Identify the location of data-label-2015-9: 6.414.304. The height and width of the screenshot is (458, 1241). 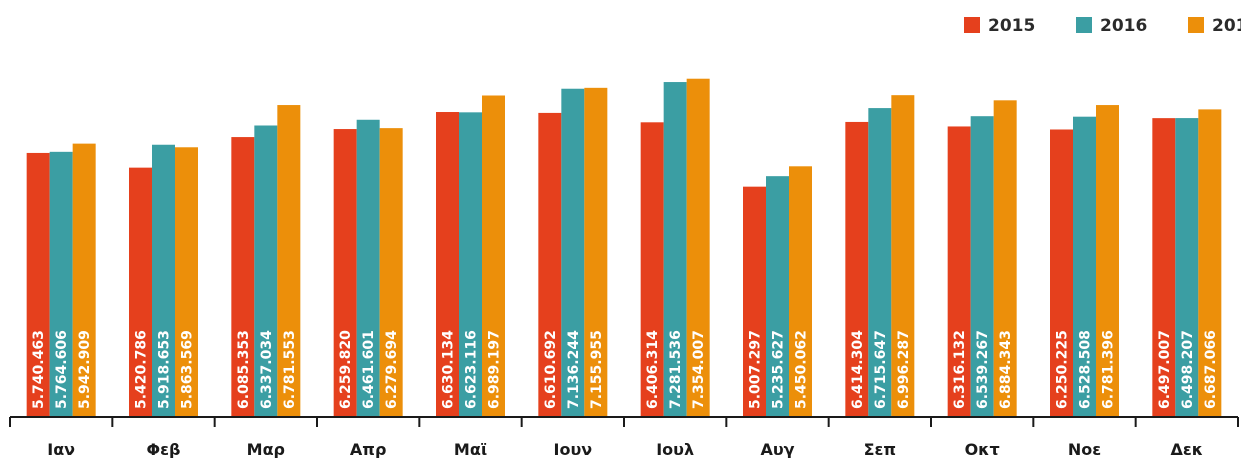
(858, 369).